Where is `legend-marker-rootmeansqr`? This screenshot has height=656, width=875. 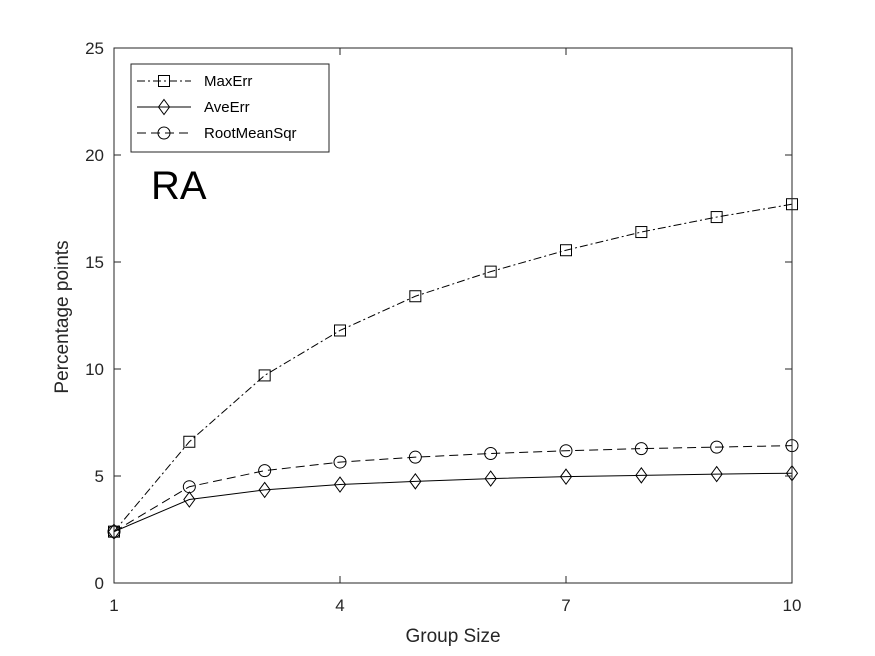
legend-marker-rootmeansqr is located at coordinates (164, 133).